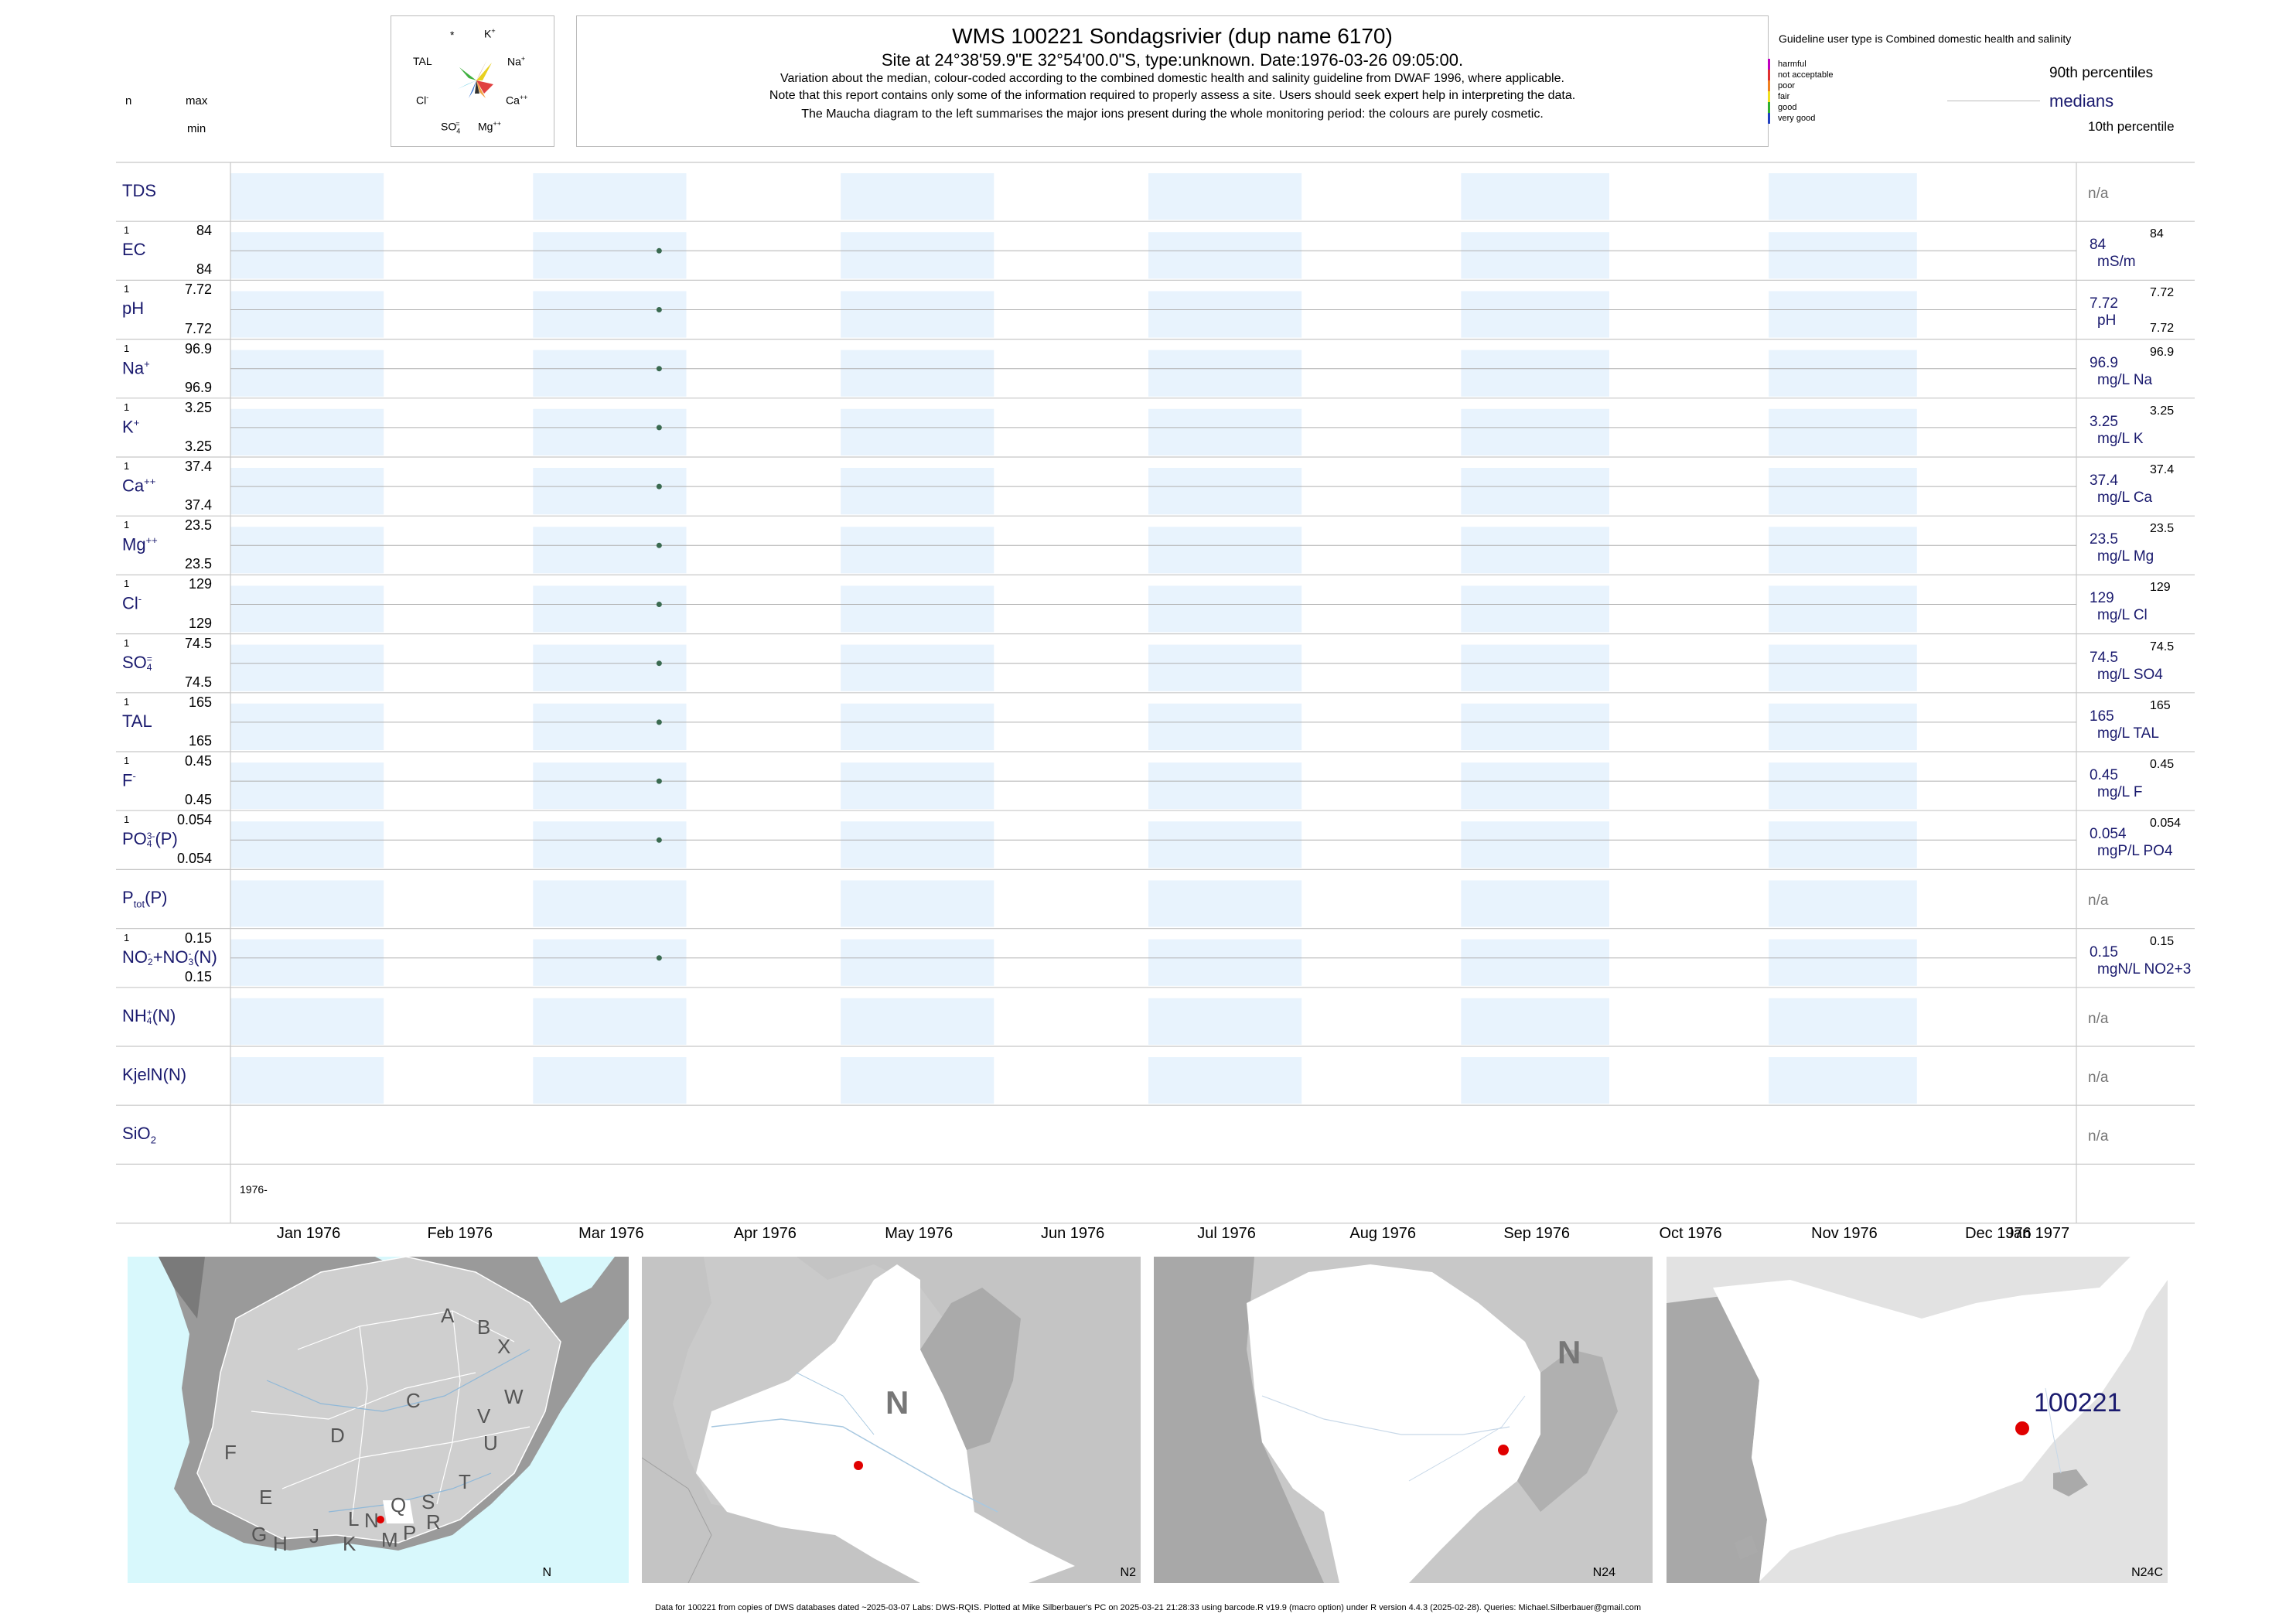 The image size is (2296, 1624). I want to click on map3-corner-label: N24, so click(1603, 1572).